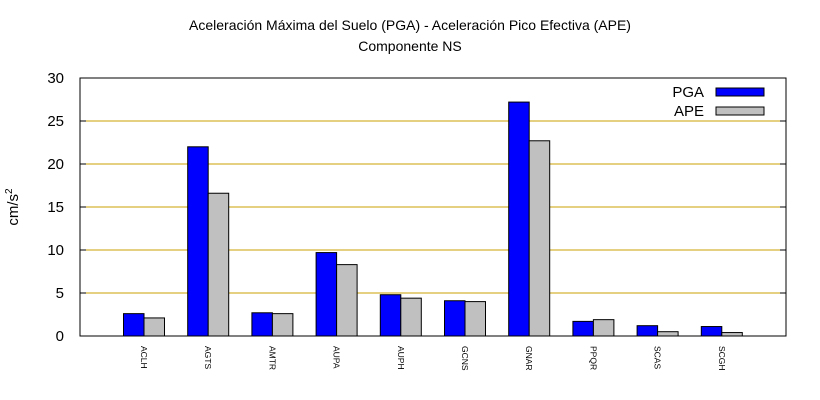 This screenshot has height=400, width=820. I want to click on x-tick-label: GCNS, so click(465, 358).